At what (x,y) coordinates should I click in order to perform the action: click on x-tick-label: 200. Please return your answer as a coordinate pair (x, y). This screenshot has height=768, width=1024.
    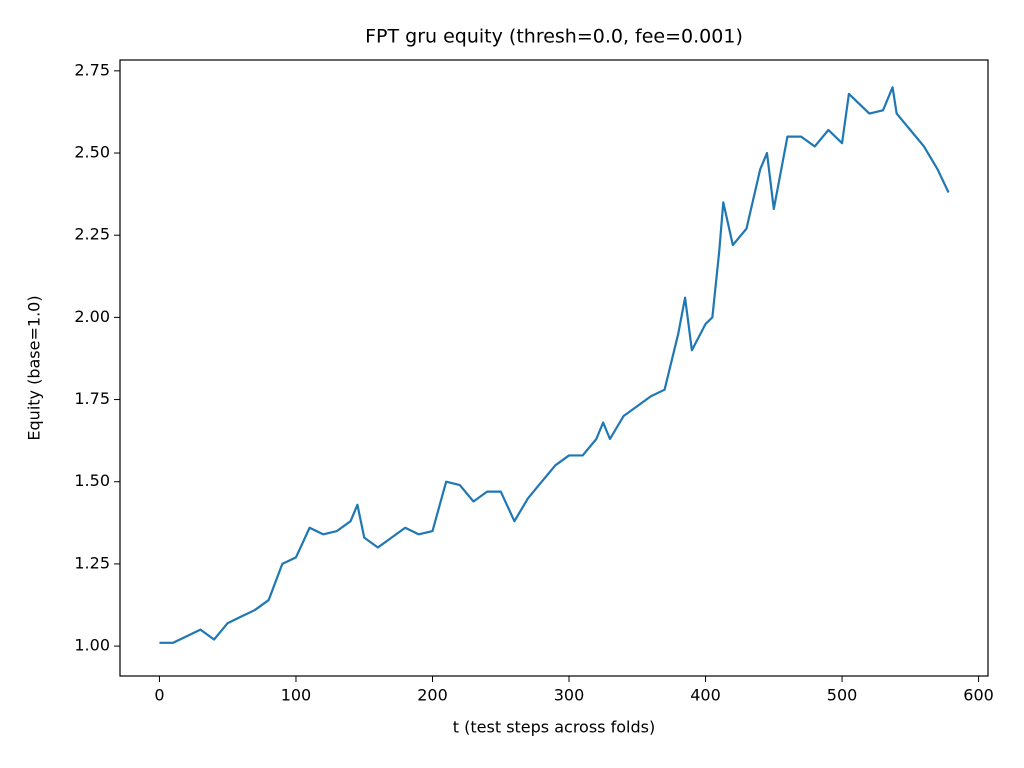
    Looking at the image, I should click on (432, 695).